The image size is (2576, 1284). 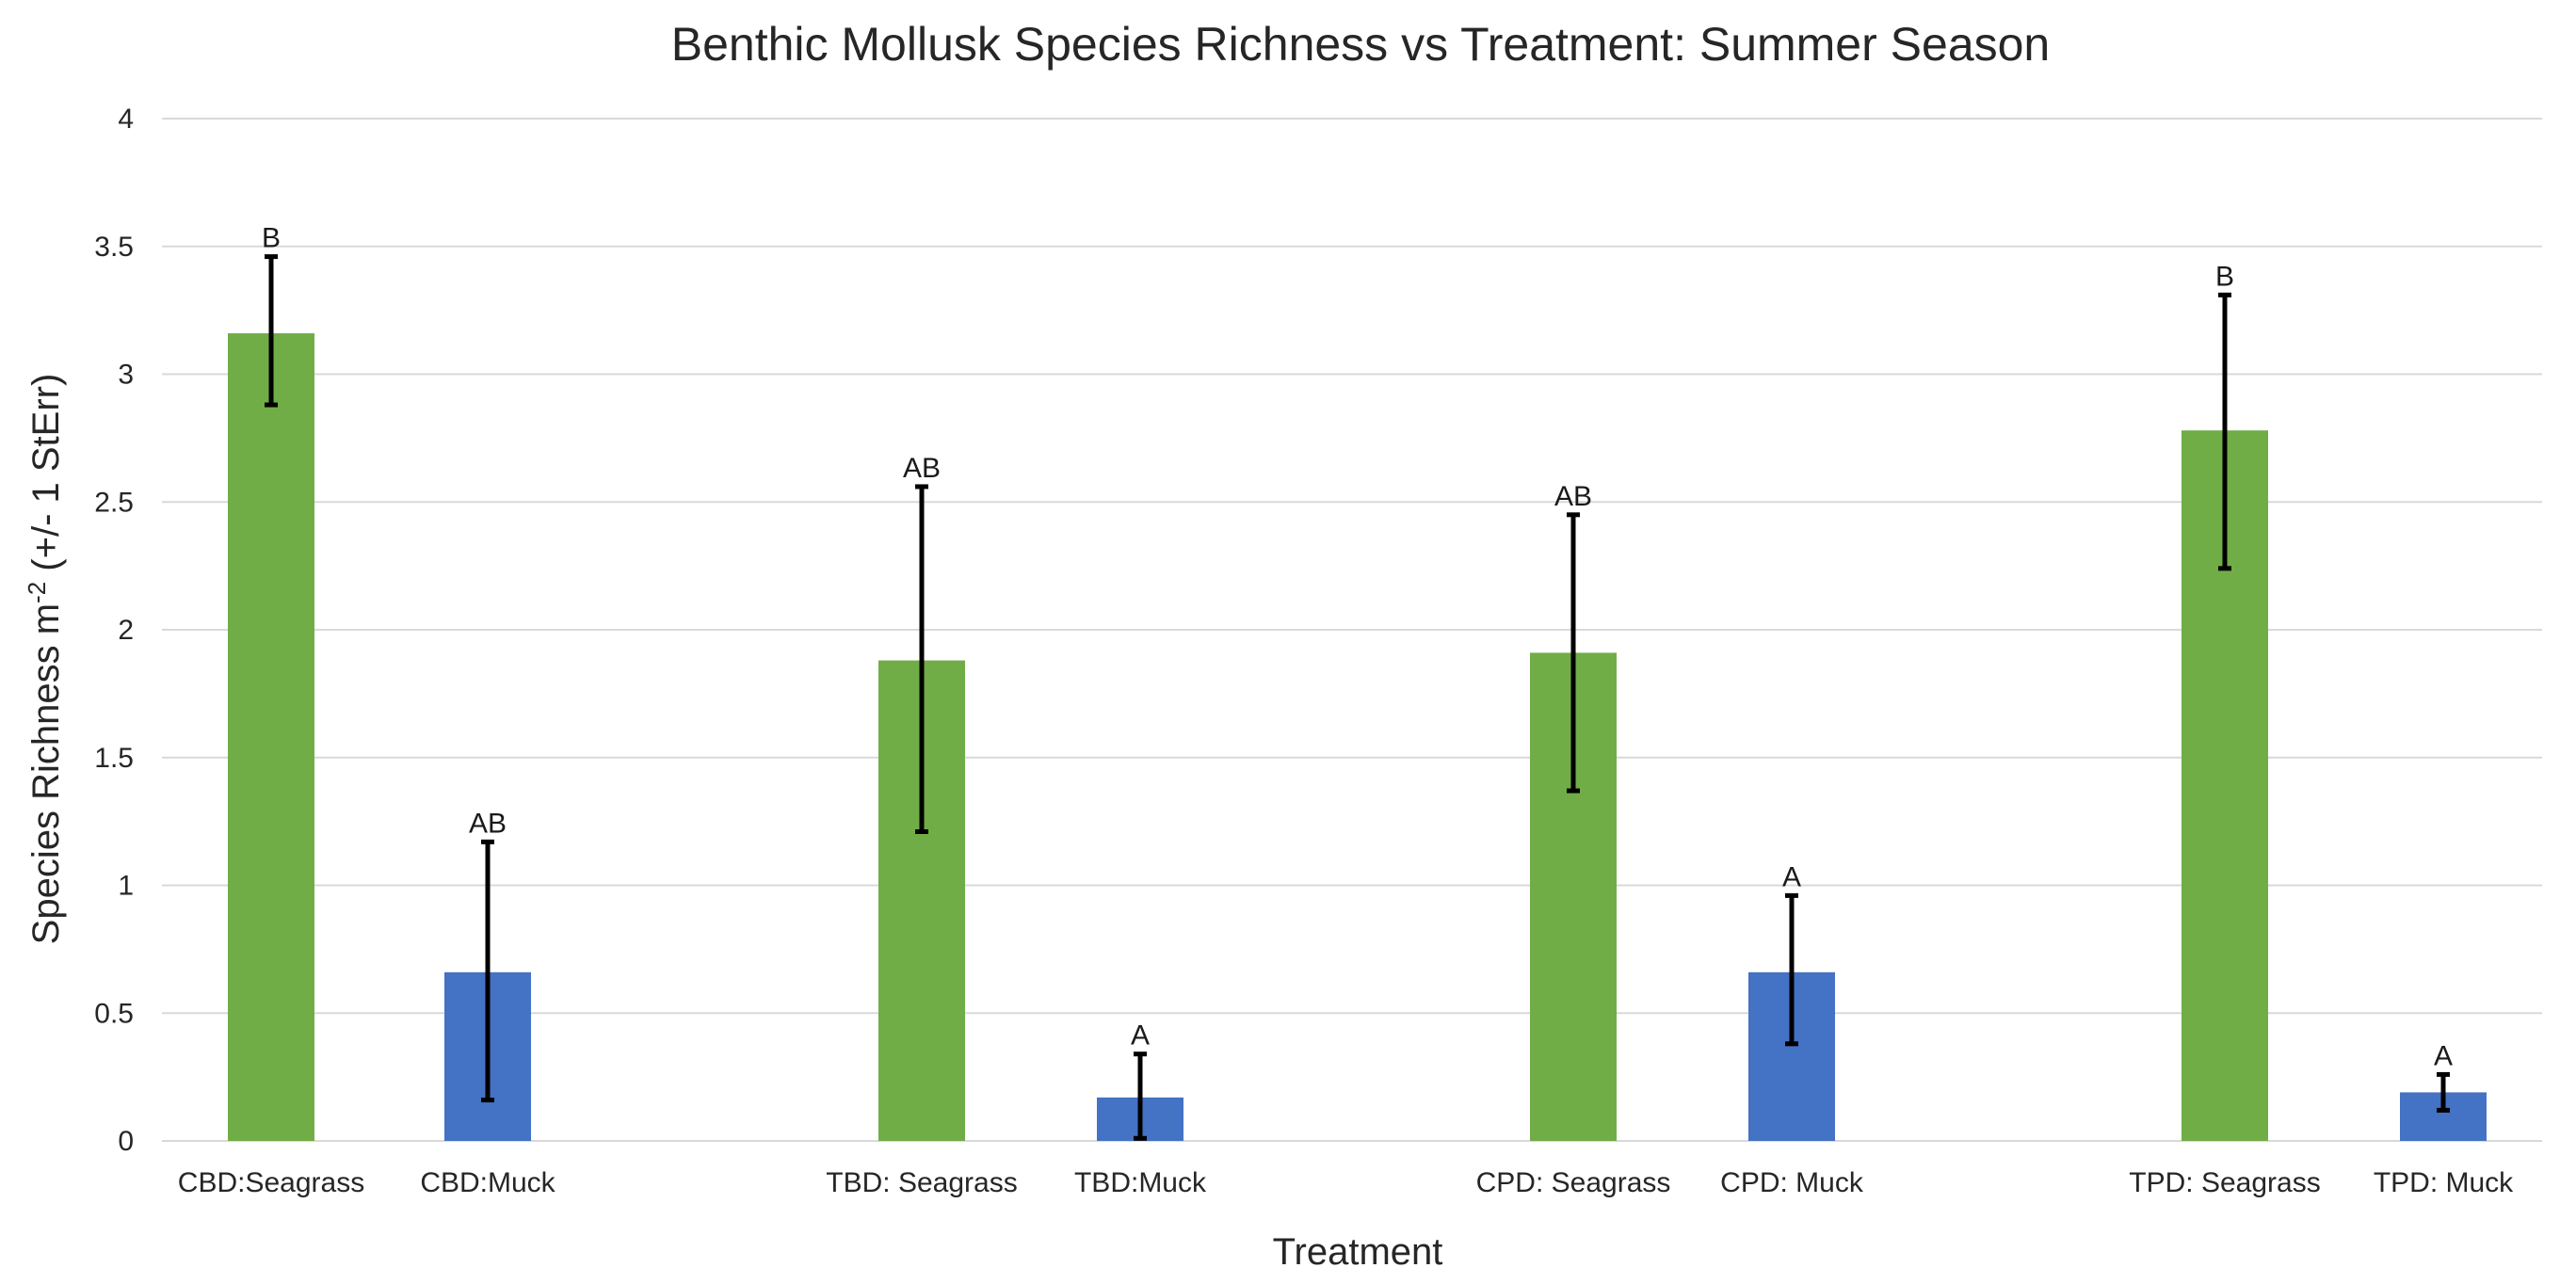 I want to click on y-tick-label: 1.5, so click(x=114, y=758).